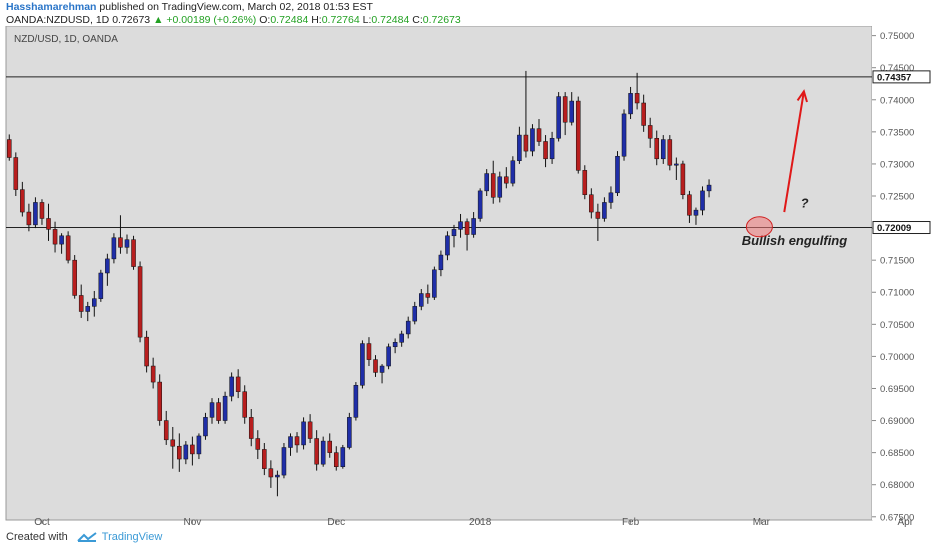 Image resolution: width=932 pixels, height=550 pixels. What do you see at coordinates (417, 20) in the screenshot?
I see `close-label: C:` at bounding box center [417, 20].